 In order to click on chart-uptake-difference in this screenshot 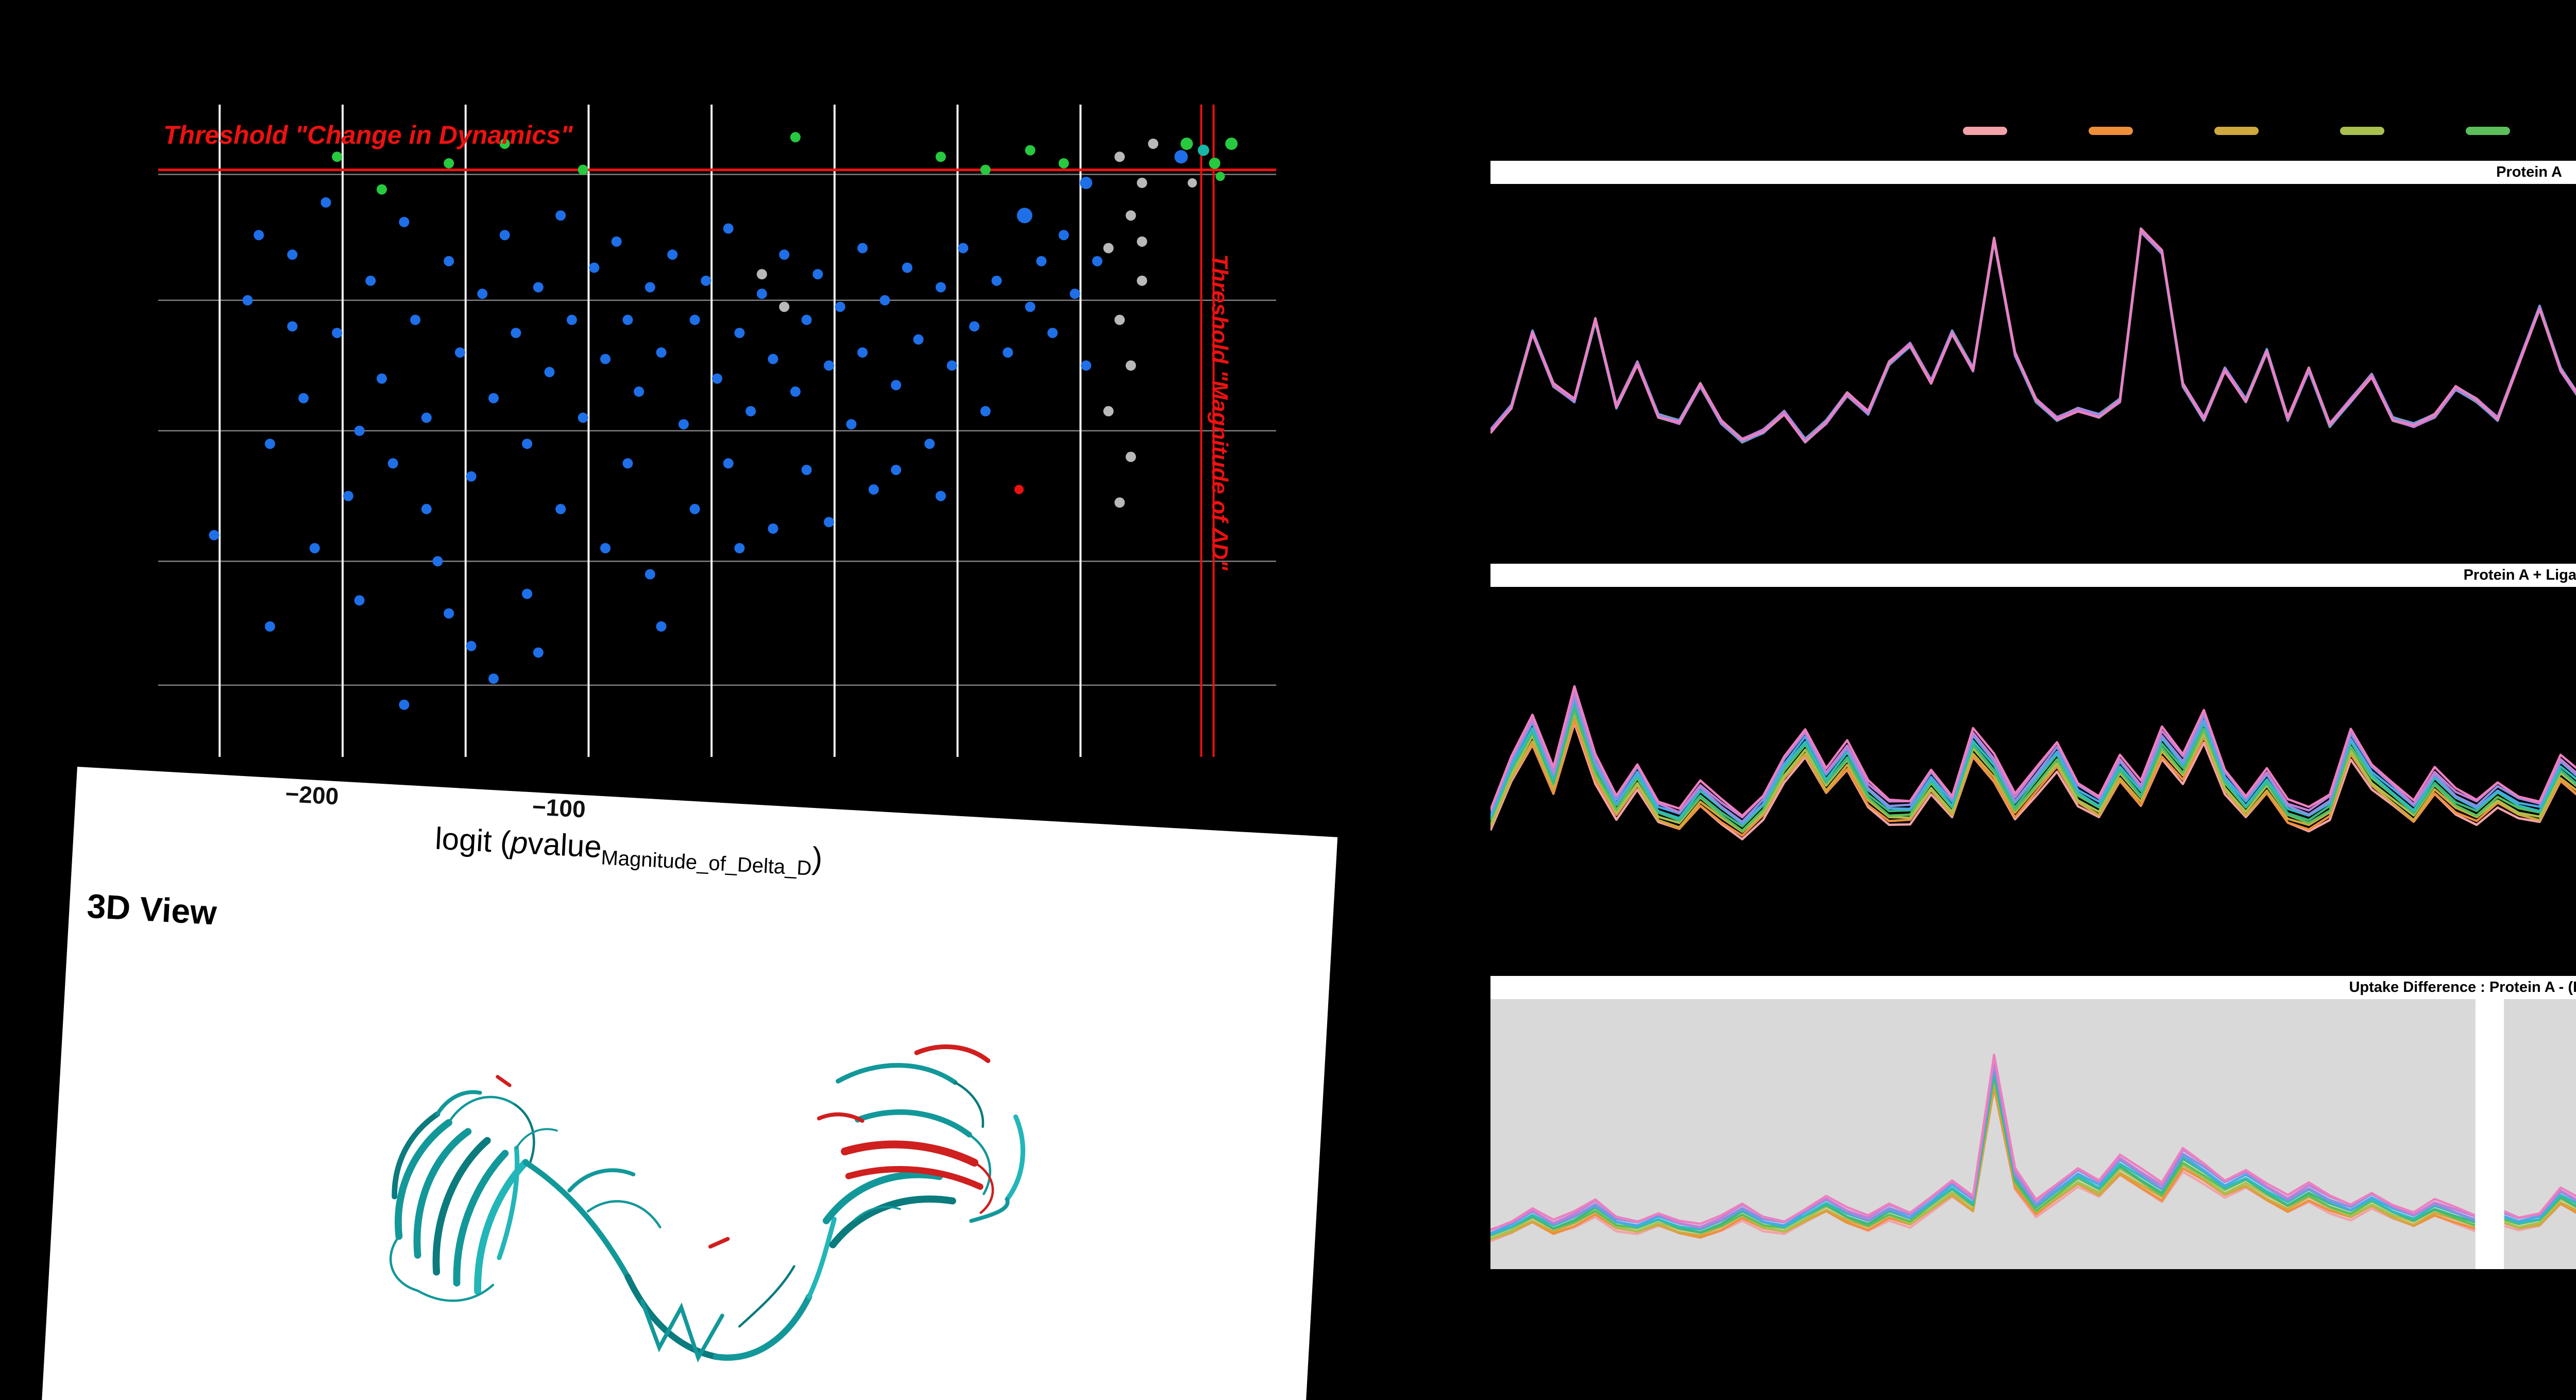, I will do `click(2033, 1134)`.